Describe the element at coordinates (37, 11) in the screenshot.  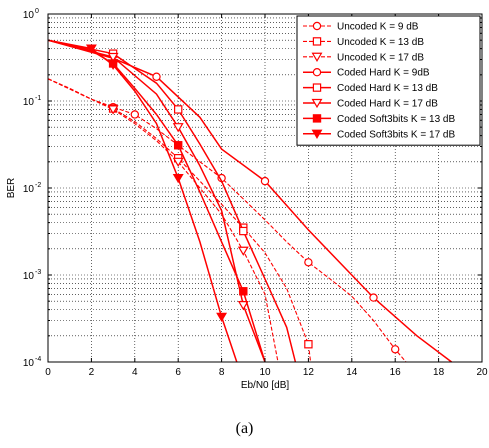
I see `y-tick-exponent: 0` at that location.